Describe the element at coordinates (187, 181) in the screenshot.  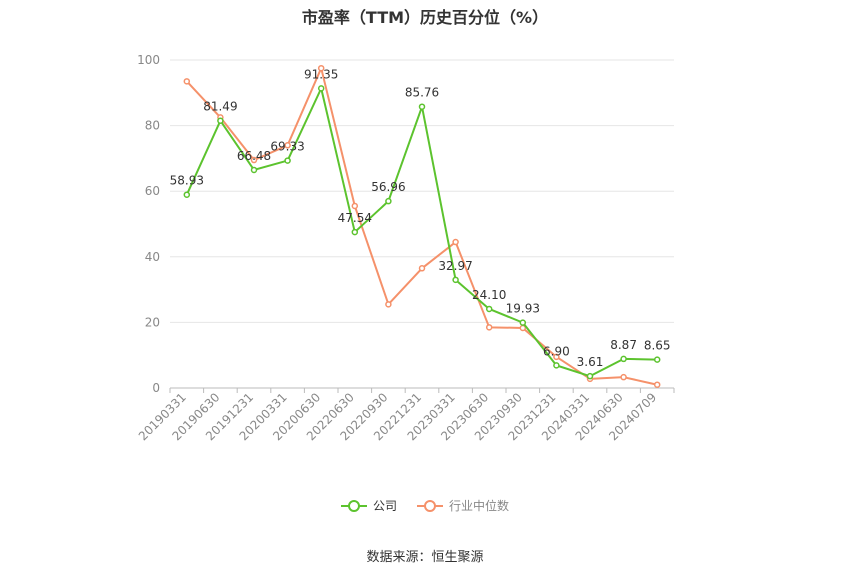
I see `data-label: 58.93` at that location.